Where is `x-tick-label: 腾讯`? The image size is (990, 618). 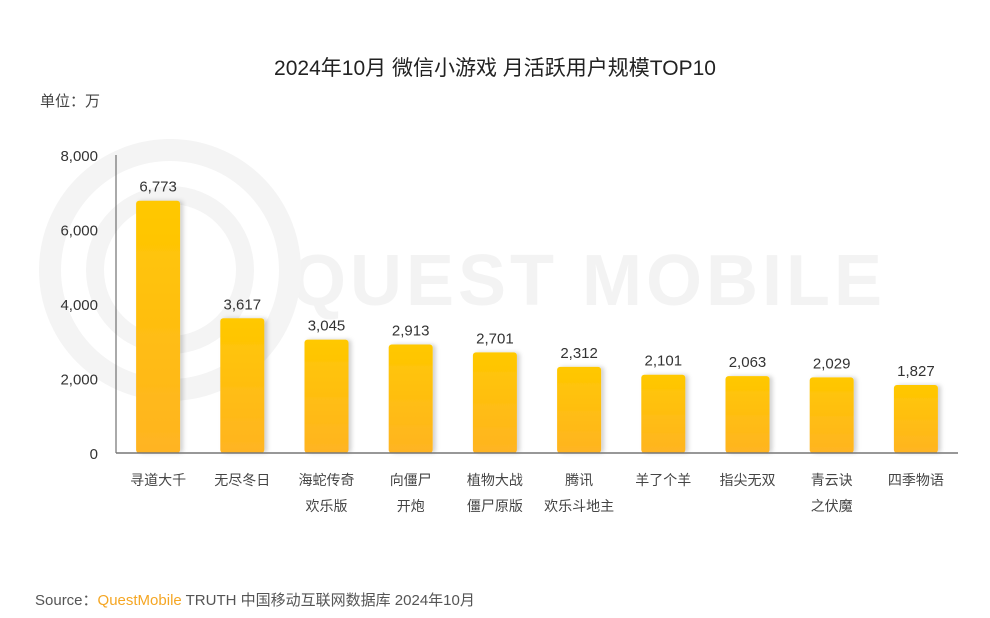 x-tick-label: 腾讯 is located at coordinates (579, 480).